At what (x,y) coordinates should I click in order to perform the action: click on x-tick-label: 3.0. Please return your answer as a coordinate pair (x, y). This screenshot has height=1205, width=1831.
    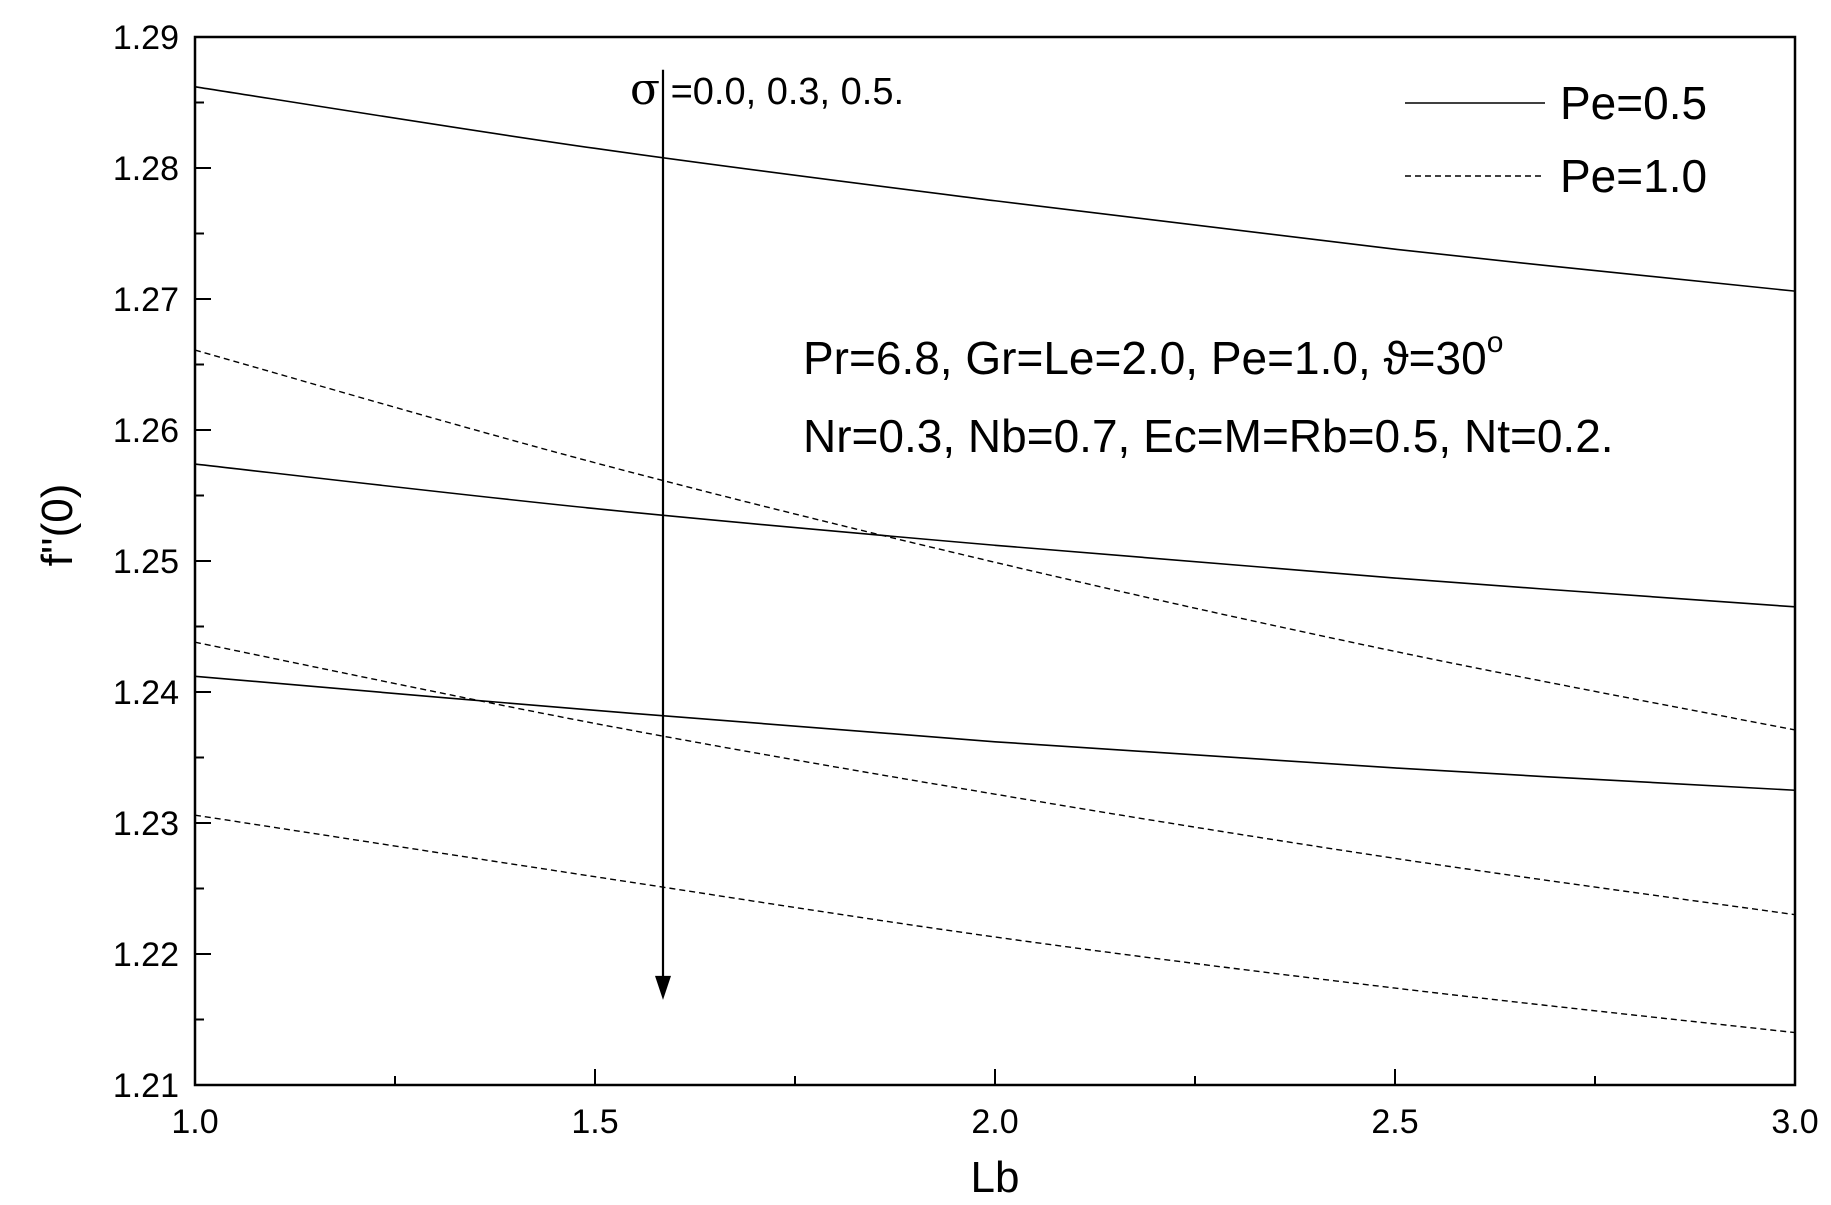
    Looking at the image, I should click on (1794, 1122).